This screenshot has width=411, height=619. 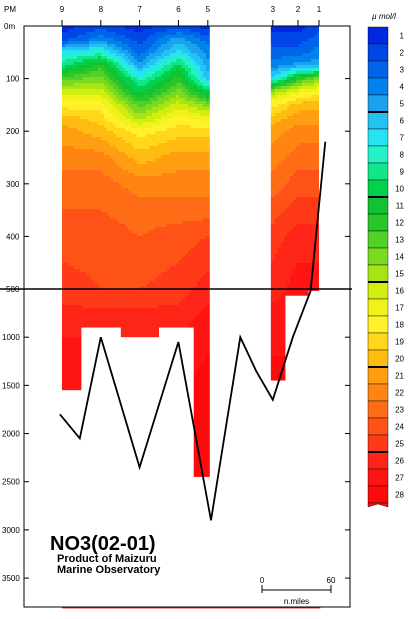 I want to click on colorbar-label-23: 23, so click(x=399, y=410).